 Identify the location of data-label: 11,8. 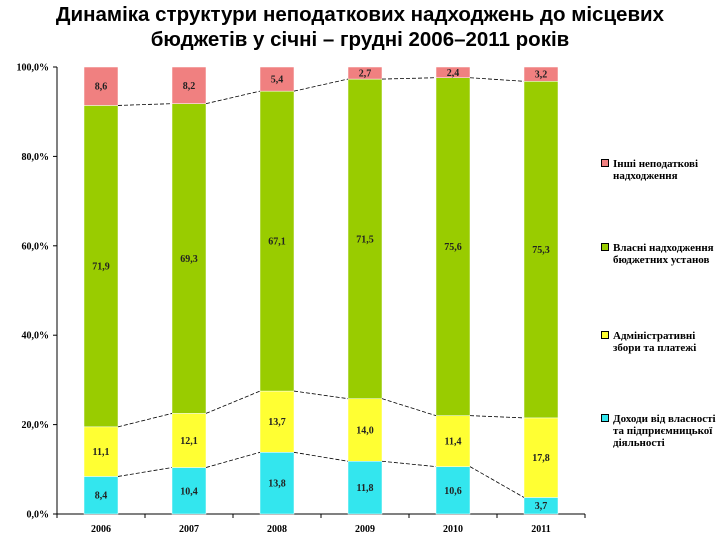
(365, 488).